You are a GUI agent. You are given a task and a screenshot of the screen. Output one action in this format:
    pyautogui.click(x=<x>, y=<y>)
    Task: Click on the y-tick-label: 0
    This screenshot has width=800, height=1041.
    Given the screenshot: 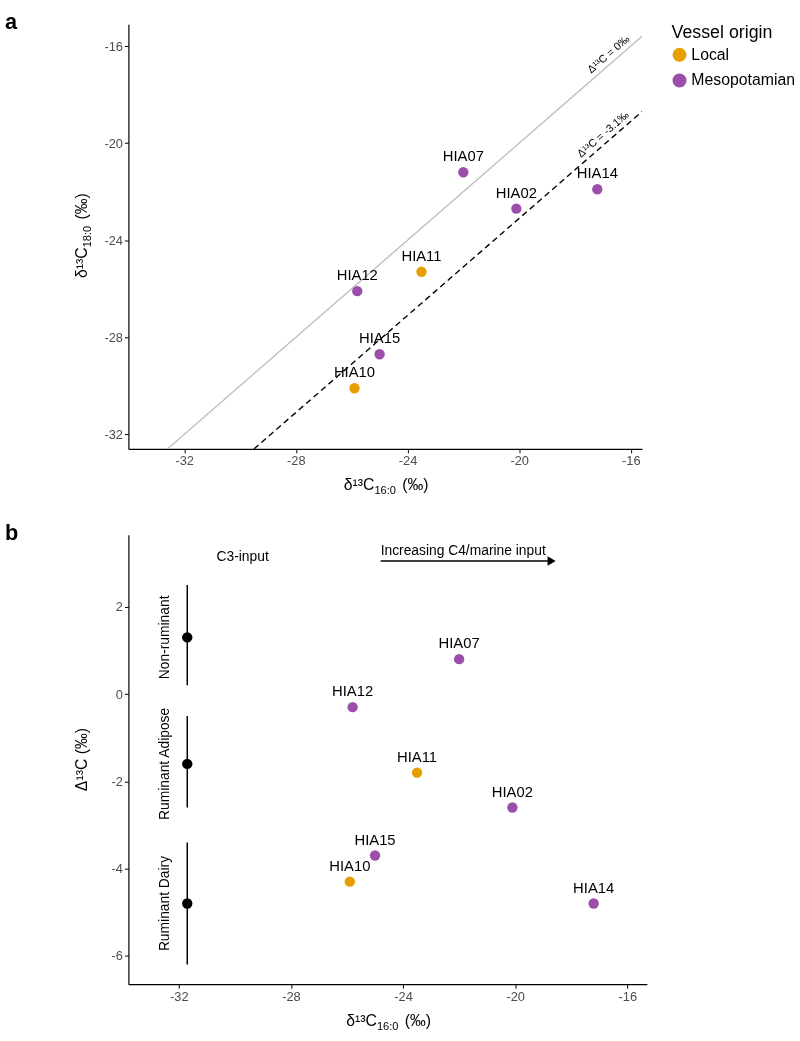 What is the action you would take?
    pyautogui.click(x=119, y=694)
    